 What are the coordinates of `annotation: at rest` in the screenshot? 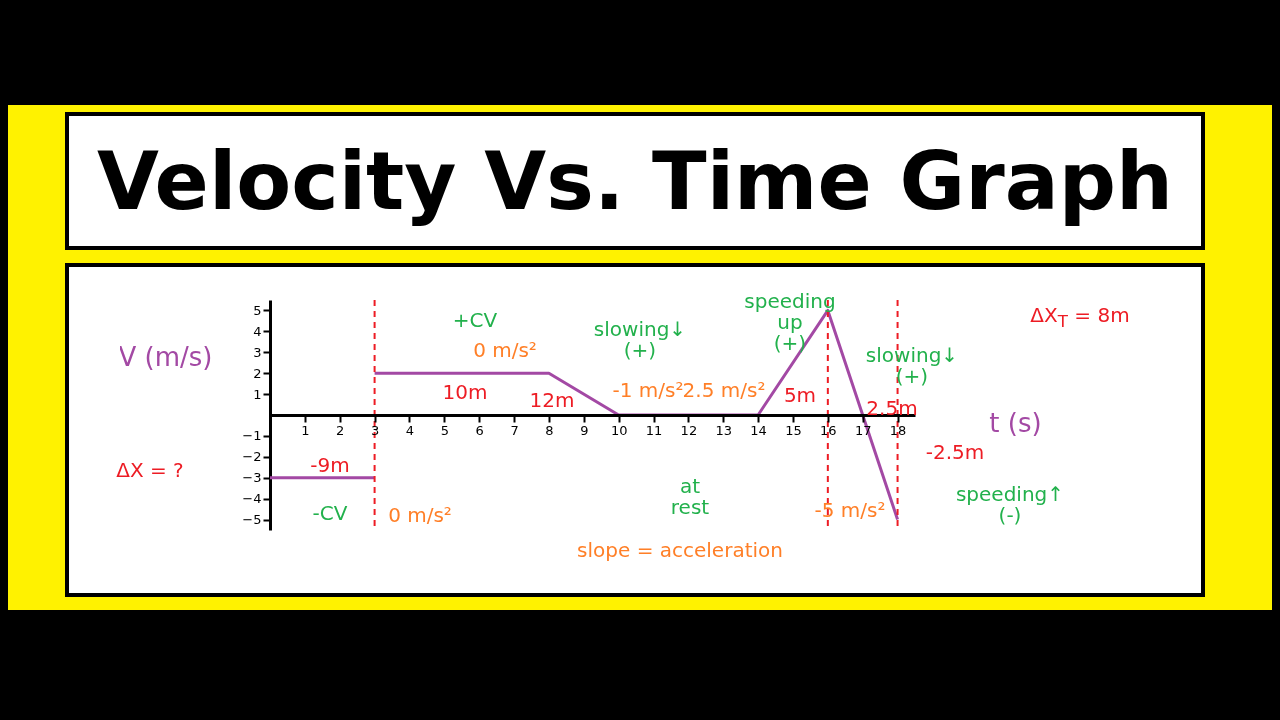 It's located at (690, 496).